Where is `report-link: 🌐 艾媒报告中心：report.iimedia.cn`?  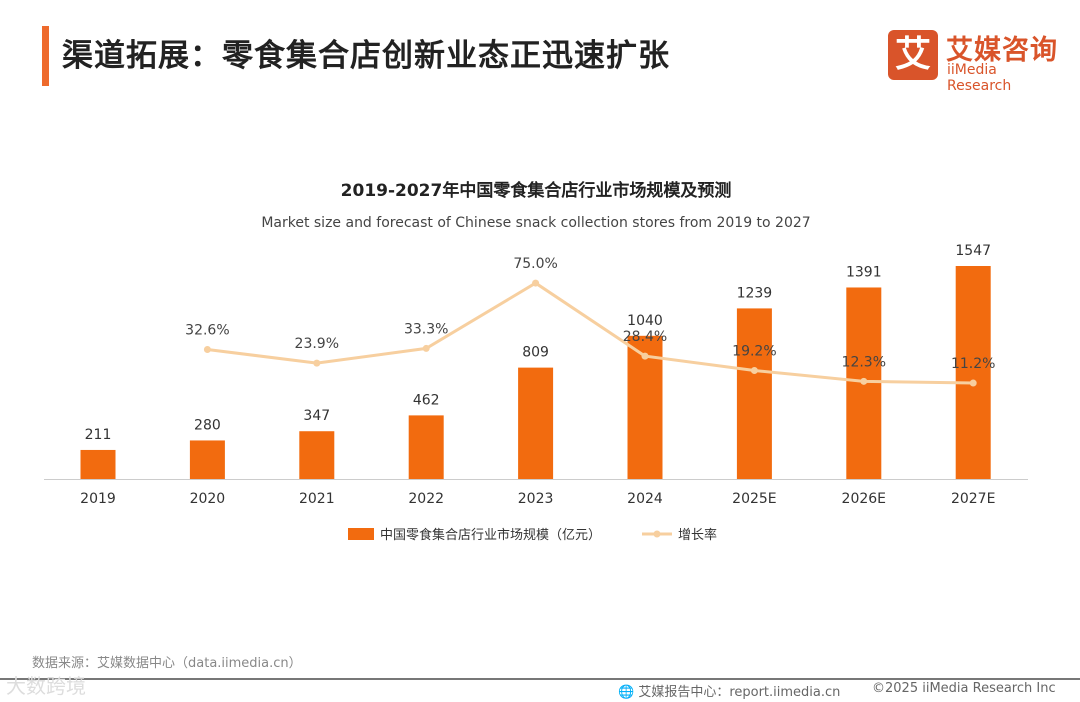 report-link: 🌐 艾媒报告中心：report.iimedia.cn is located at coordinates (729, 690).